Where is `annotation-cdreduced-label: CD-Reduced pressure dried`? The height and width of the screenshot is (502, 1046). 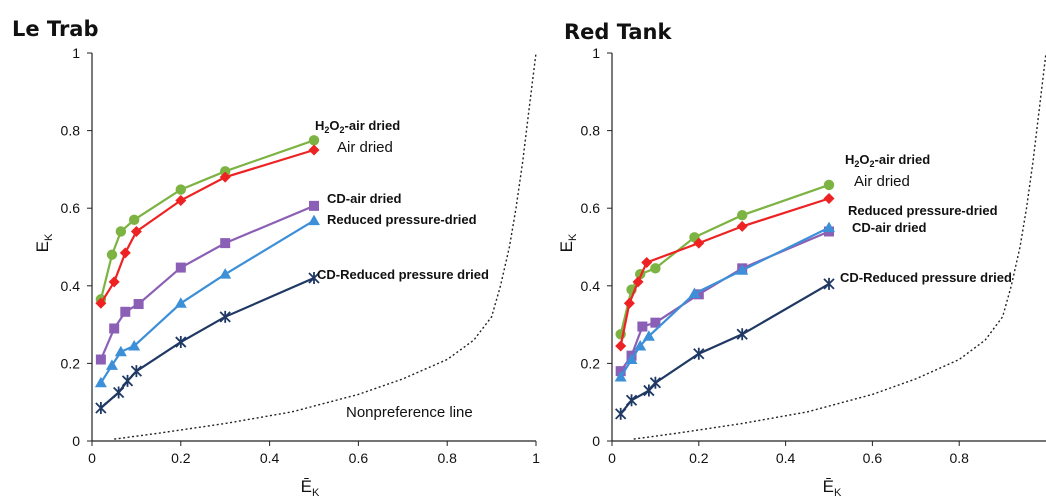
annotation-cdreduced-label: CD-Reduced pressure dried is located at coordinates (926, 277).